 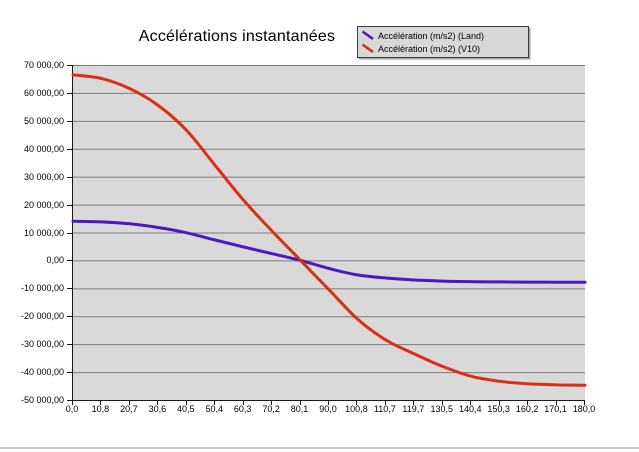 I want to click on legend-item-land: Accélération (m/s2) (Land), so click(x=442, y=35).